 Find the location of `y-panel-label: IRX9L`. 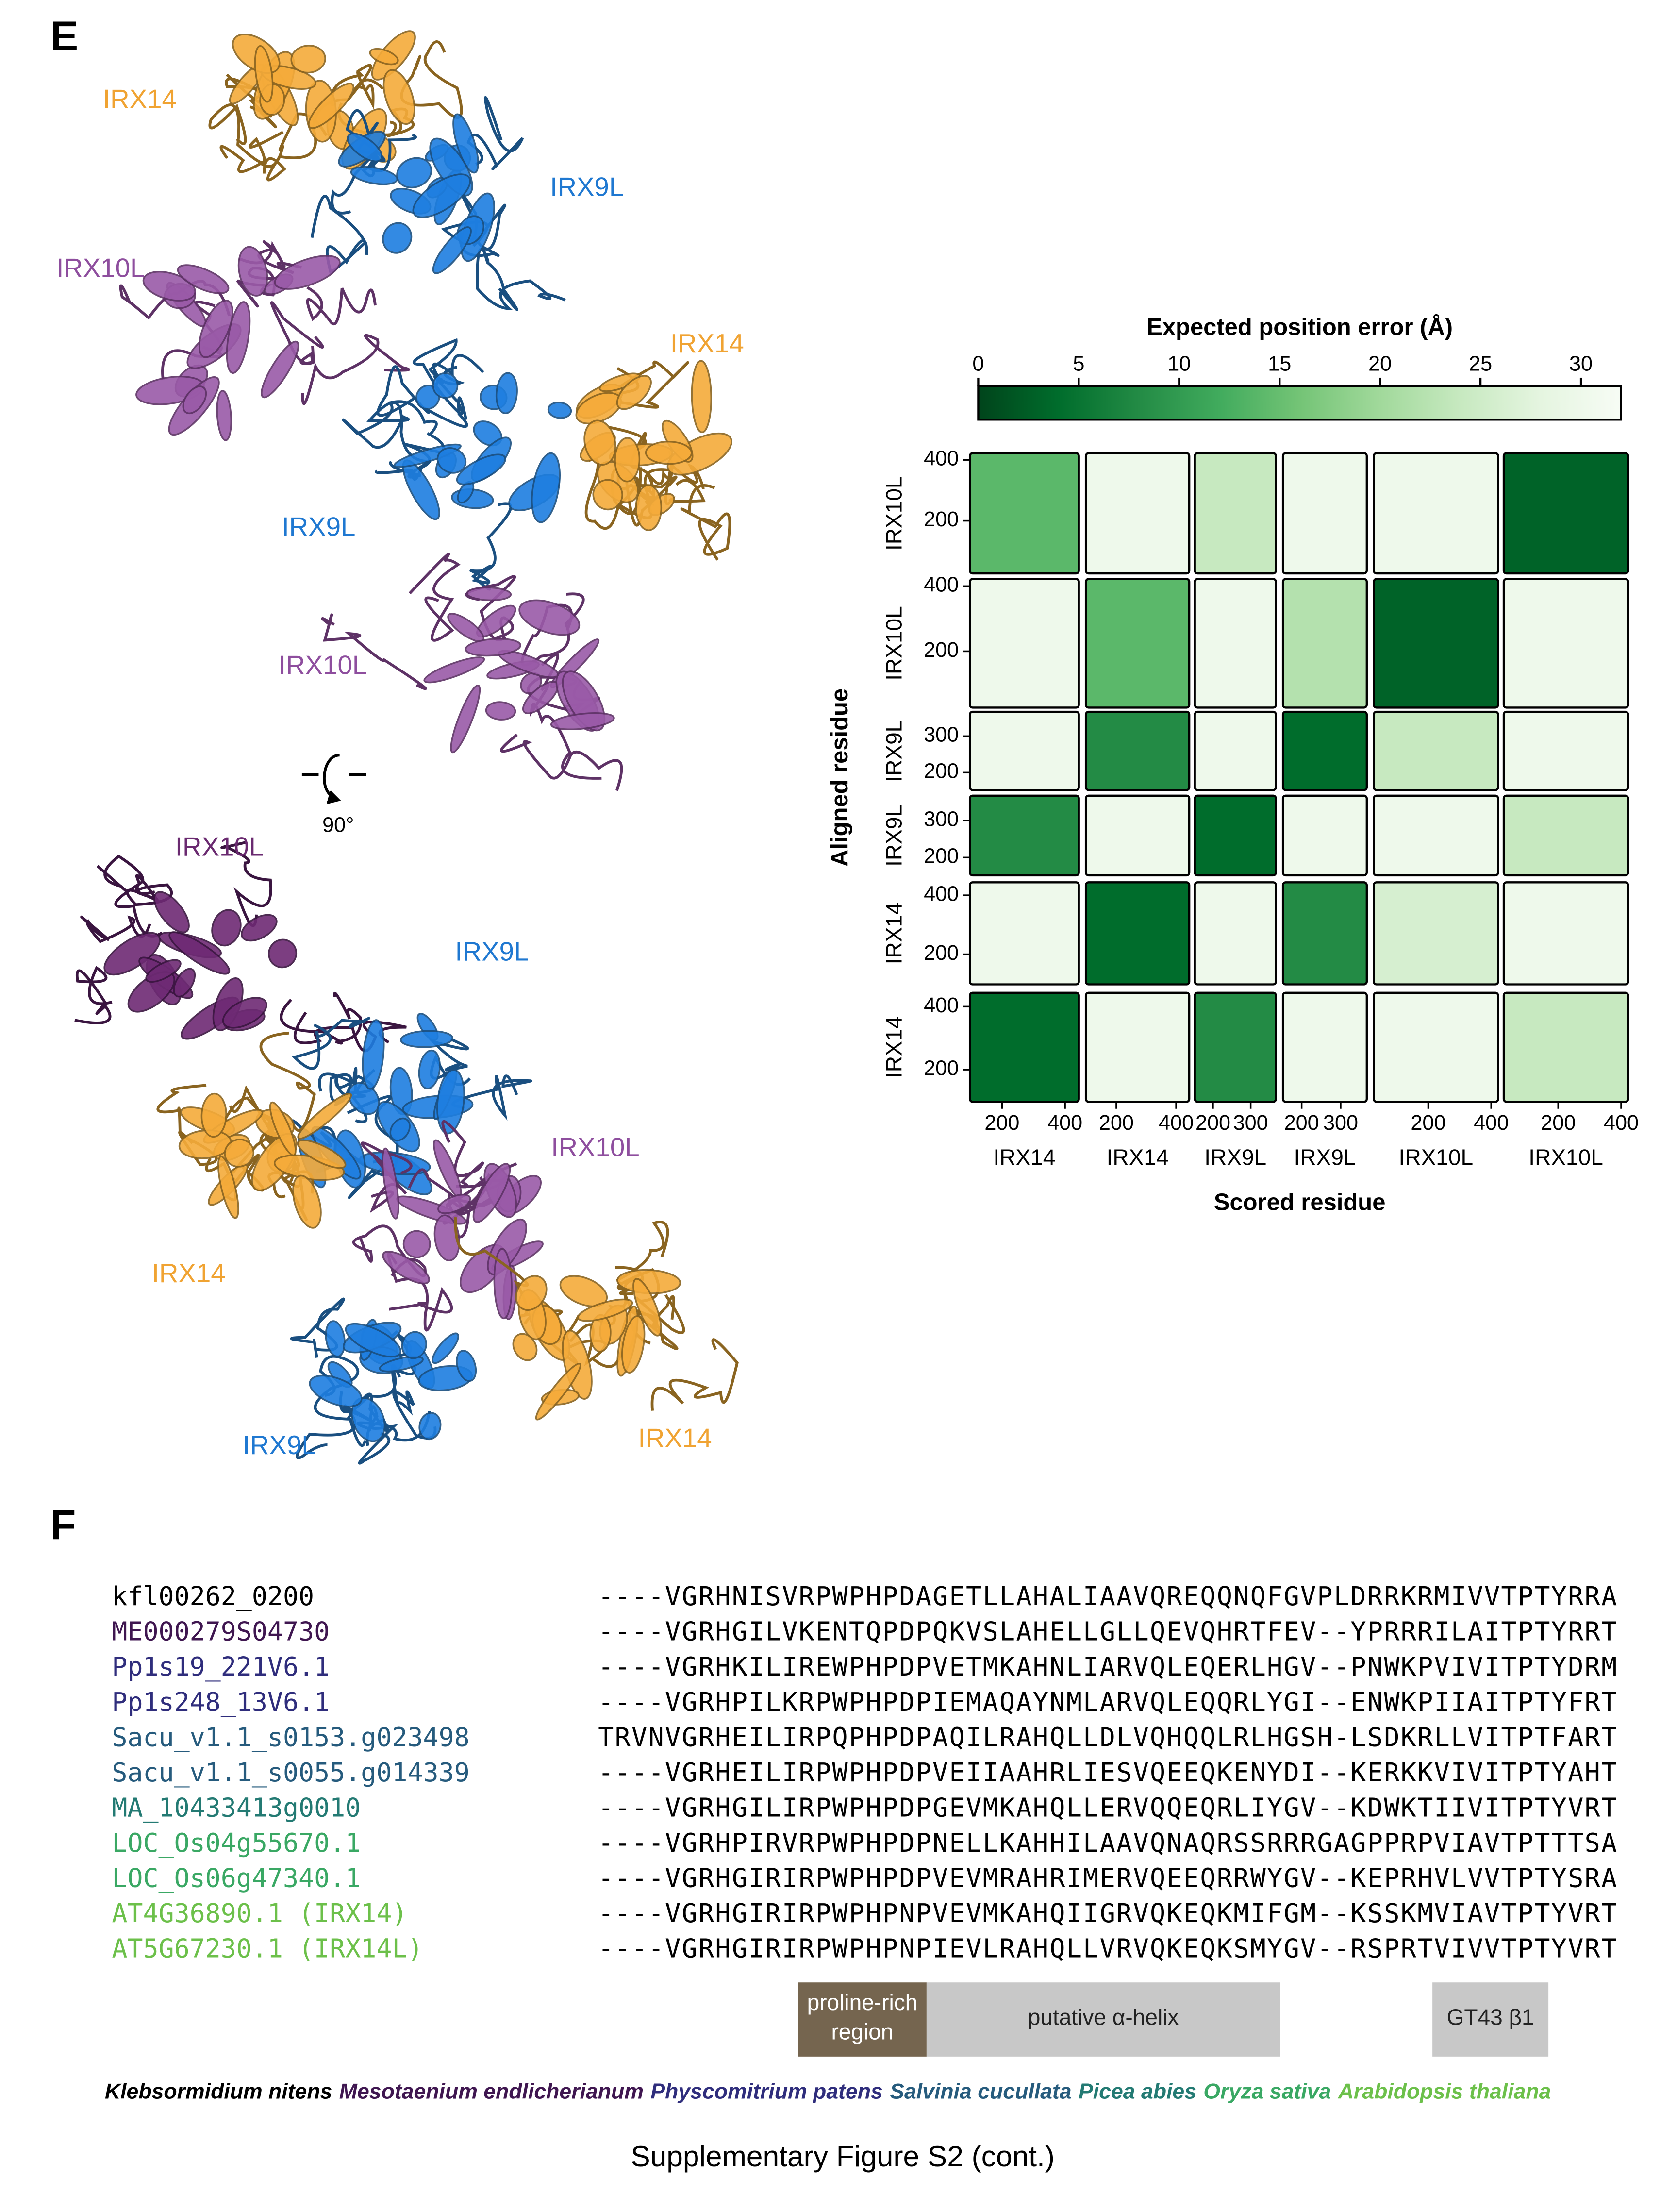

y-panel-label: IRX9L is located at coordinates (894, 835).